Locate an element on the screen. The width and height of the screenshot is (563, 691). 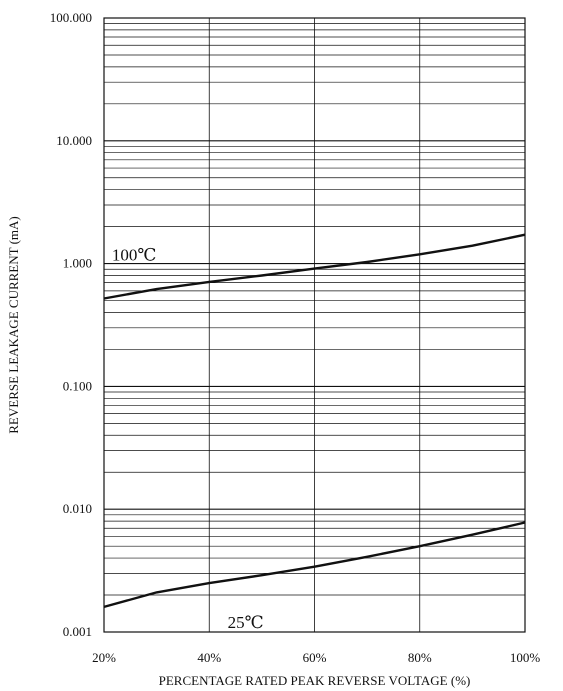
curve-label-1: 100℃ is located at coordinates (134, 254).